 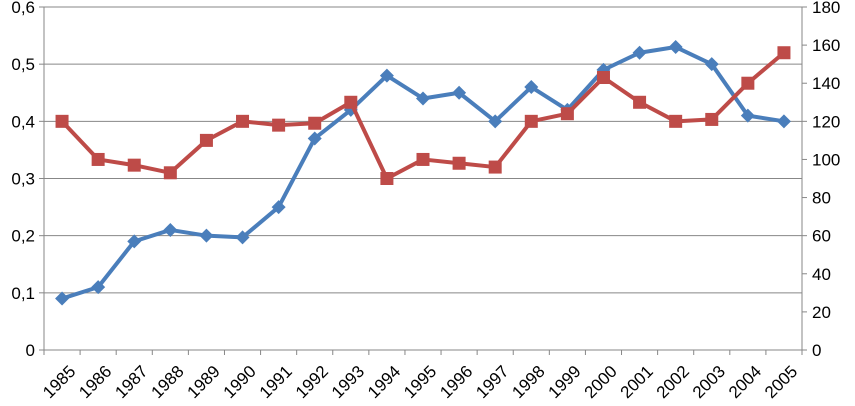 What do you see at coordinates (826, 121) in the screenshot?
I see `right-y-tick-label: 120` at bounding box center [826, 121].